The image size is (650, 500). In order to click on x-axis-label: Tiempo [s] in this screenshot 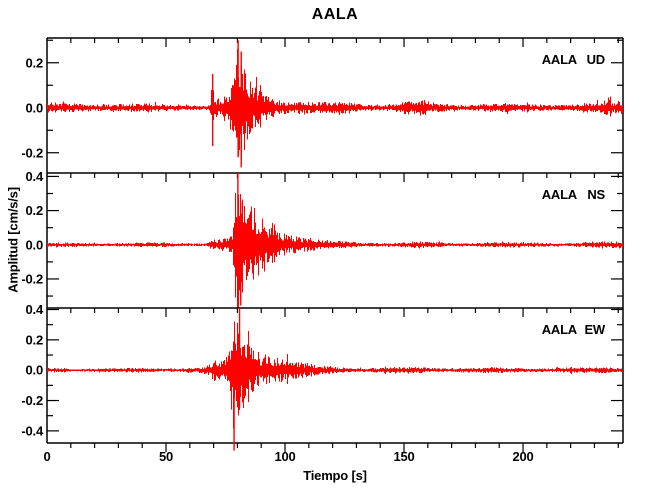, I will do `click(335, 475)`.